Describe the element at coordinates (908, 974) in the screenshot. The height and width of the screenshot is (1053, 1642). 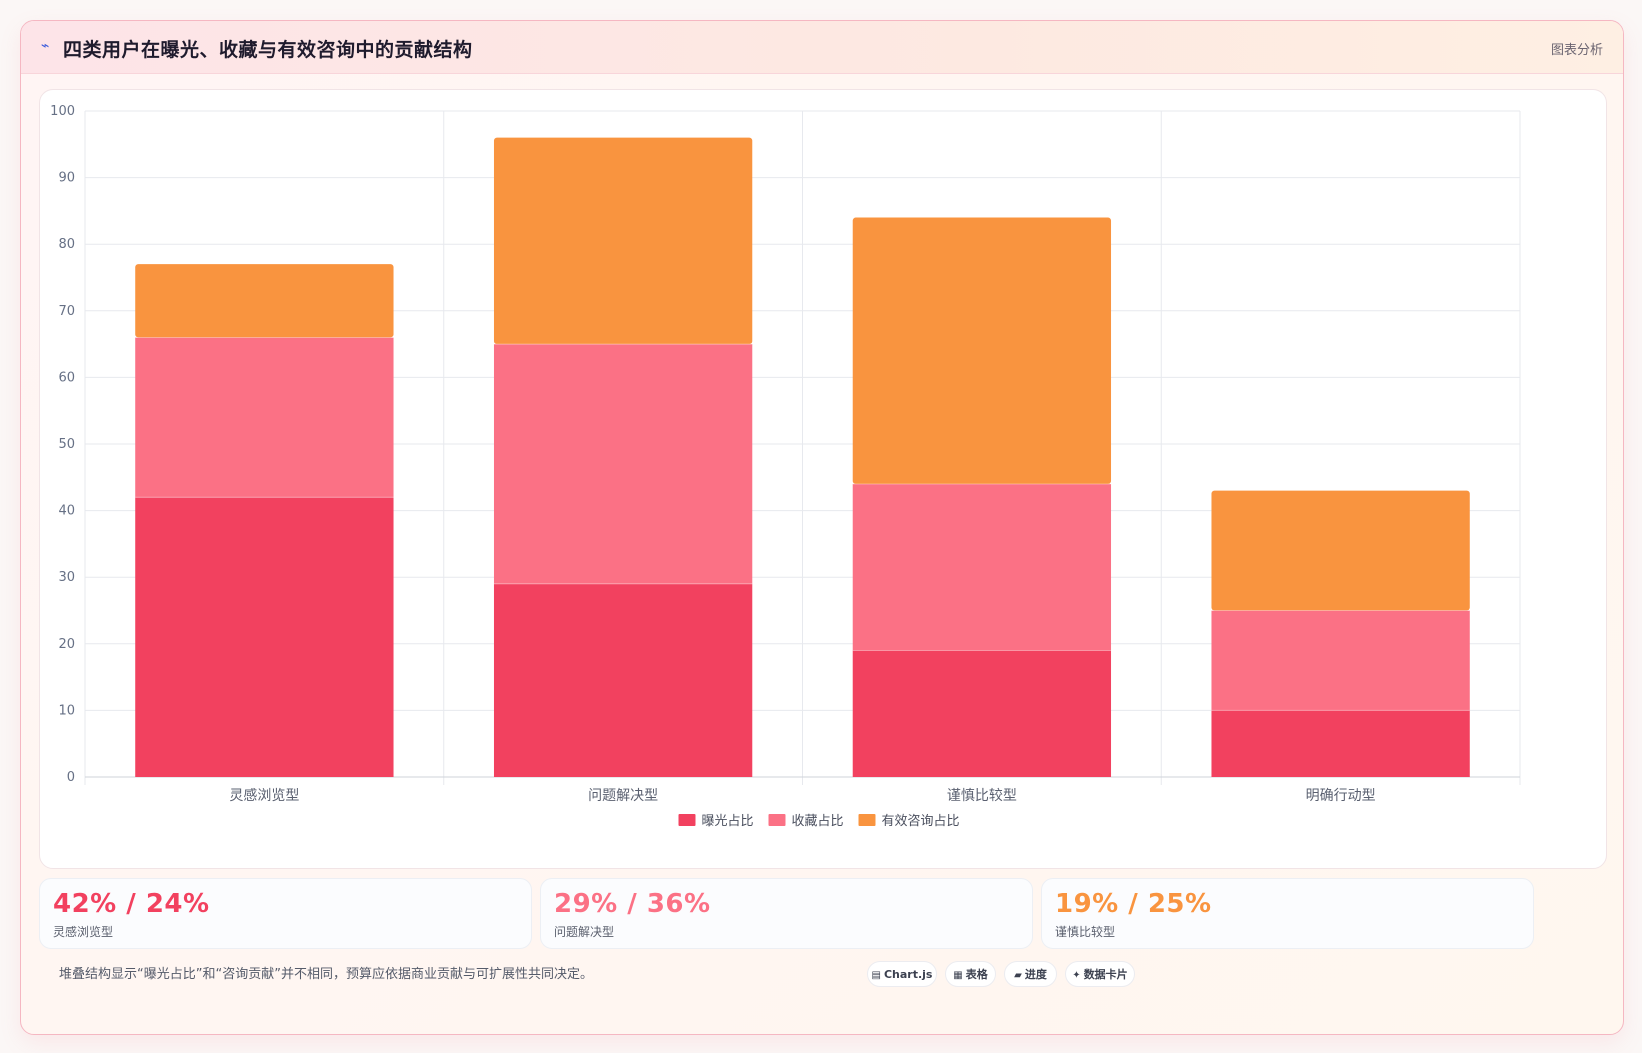
I see `badge-label: Chart.js` at that location.